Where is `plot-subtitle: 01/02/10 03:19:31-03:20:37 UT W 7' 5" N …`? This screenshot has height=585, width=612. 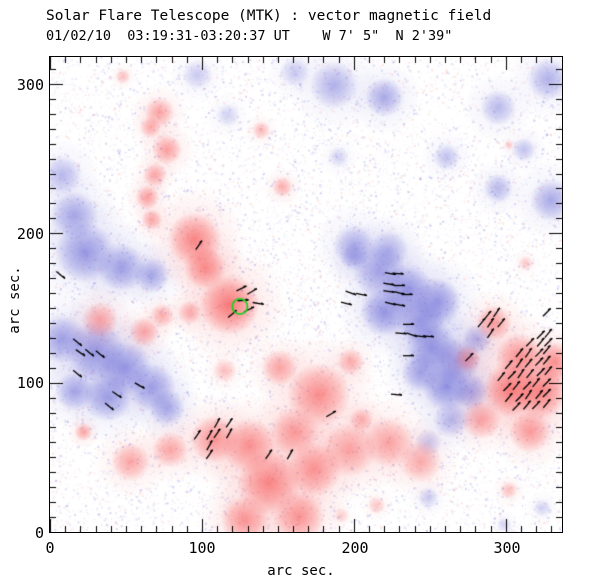
plot-subtitle: 01/02/10 03:19:31-03:20:37 UT W 7' 5" N … is located at coordinates (249, 36).